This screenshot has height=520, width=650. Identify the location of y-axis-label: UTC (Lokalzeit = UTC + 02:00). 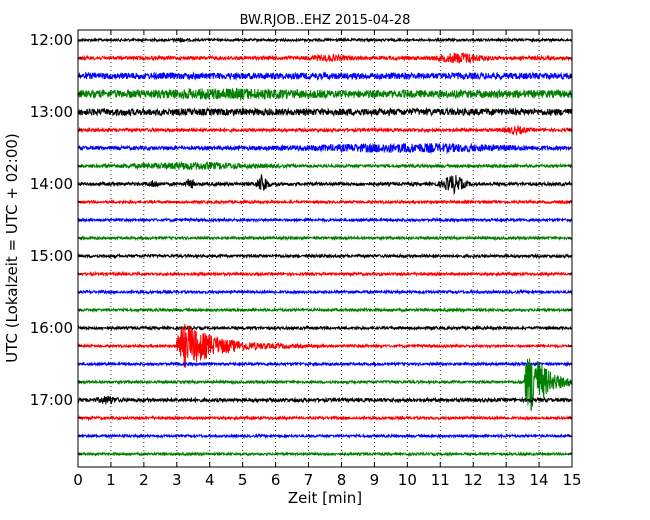
(12, 248).